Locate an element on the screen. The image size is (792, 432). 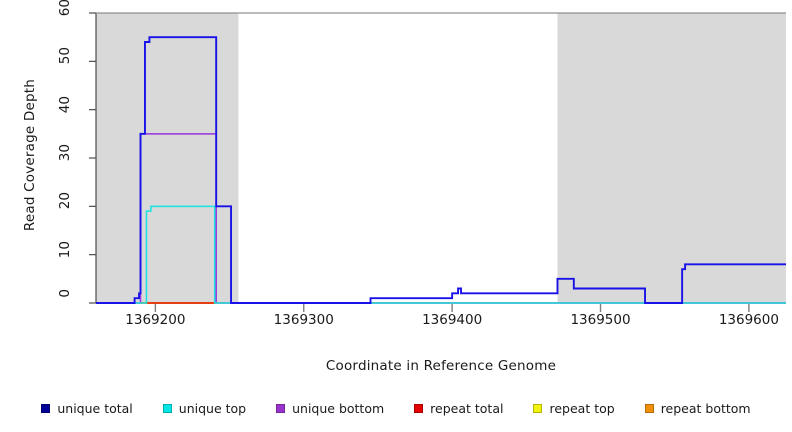
y-tick-label: 30 is located at coordinates (65, 153).